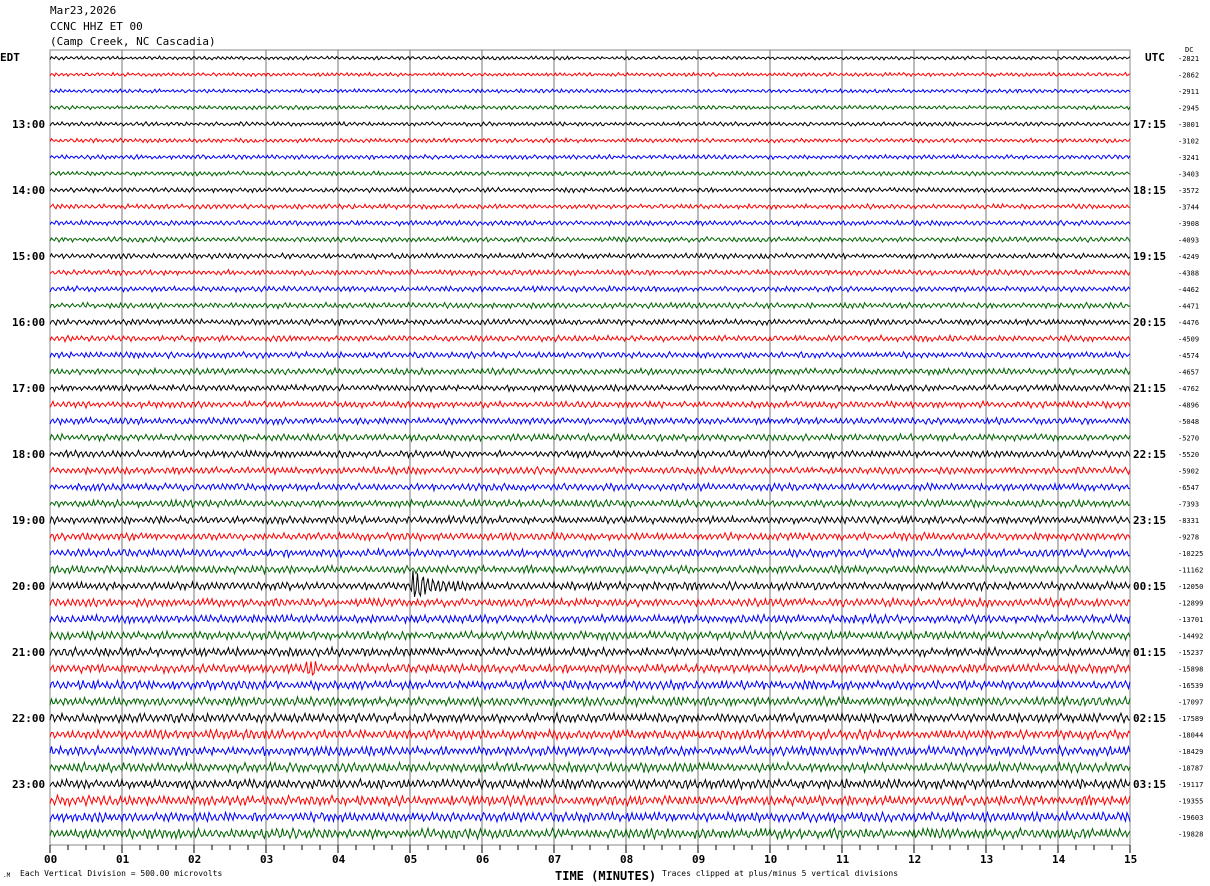  Describe the element at coordinates (1188, 340) in the screenshot. I see `dc-offset-label: -4509` at that location.